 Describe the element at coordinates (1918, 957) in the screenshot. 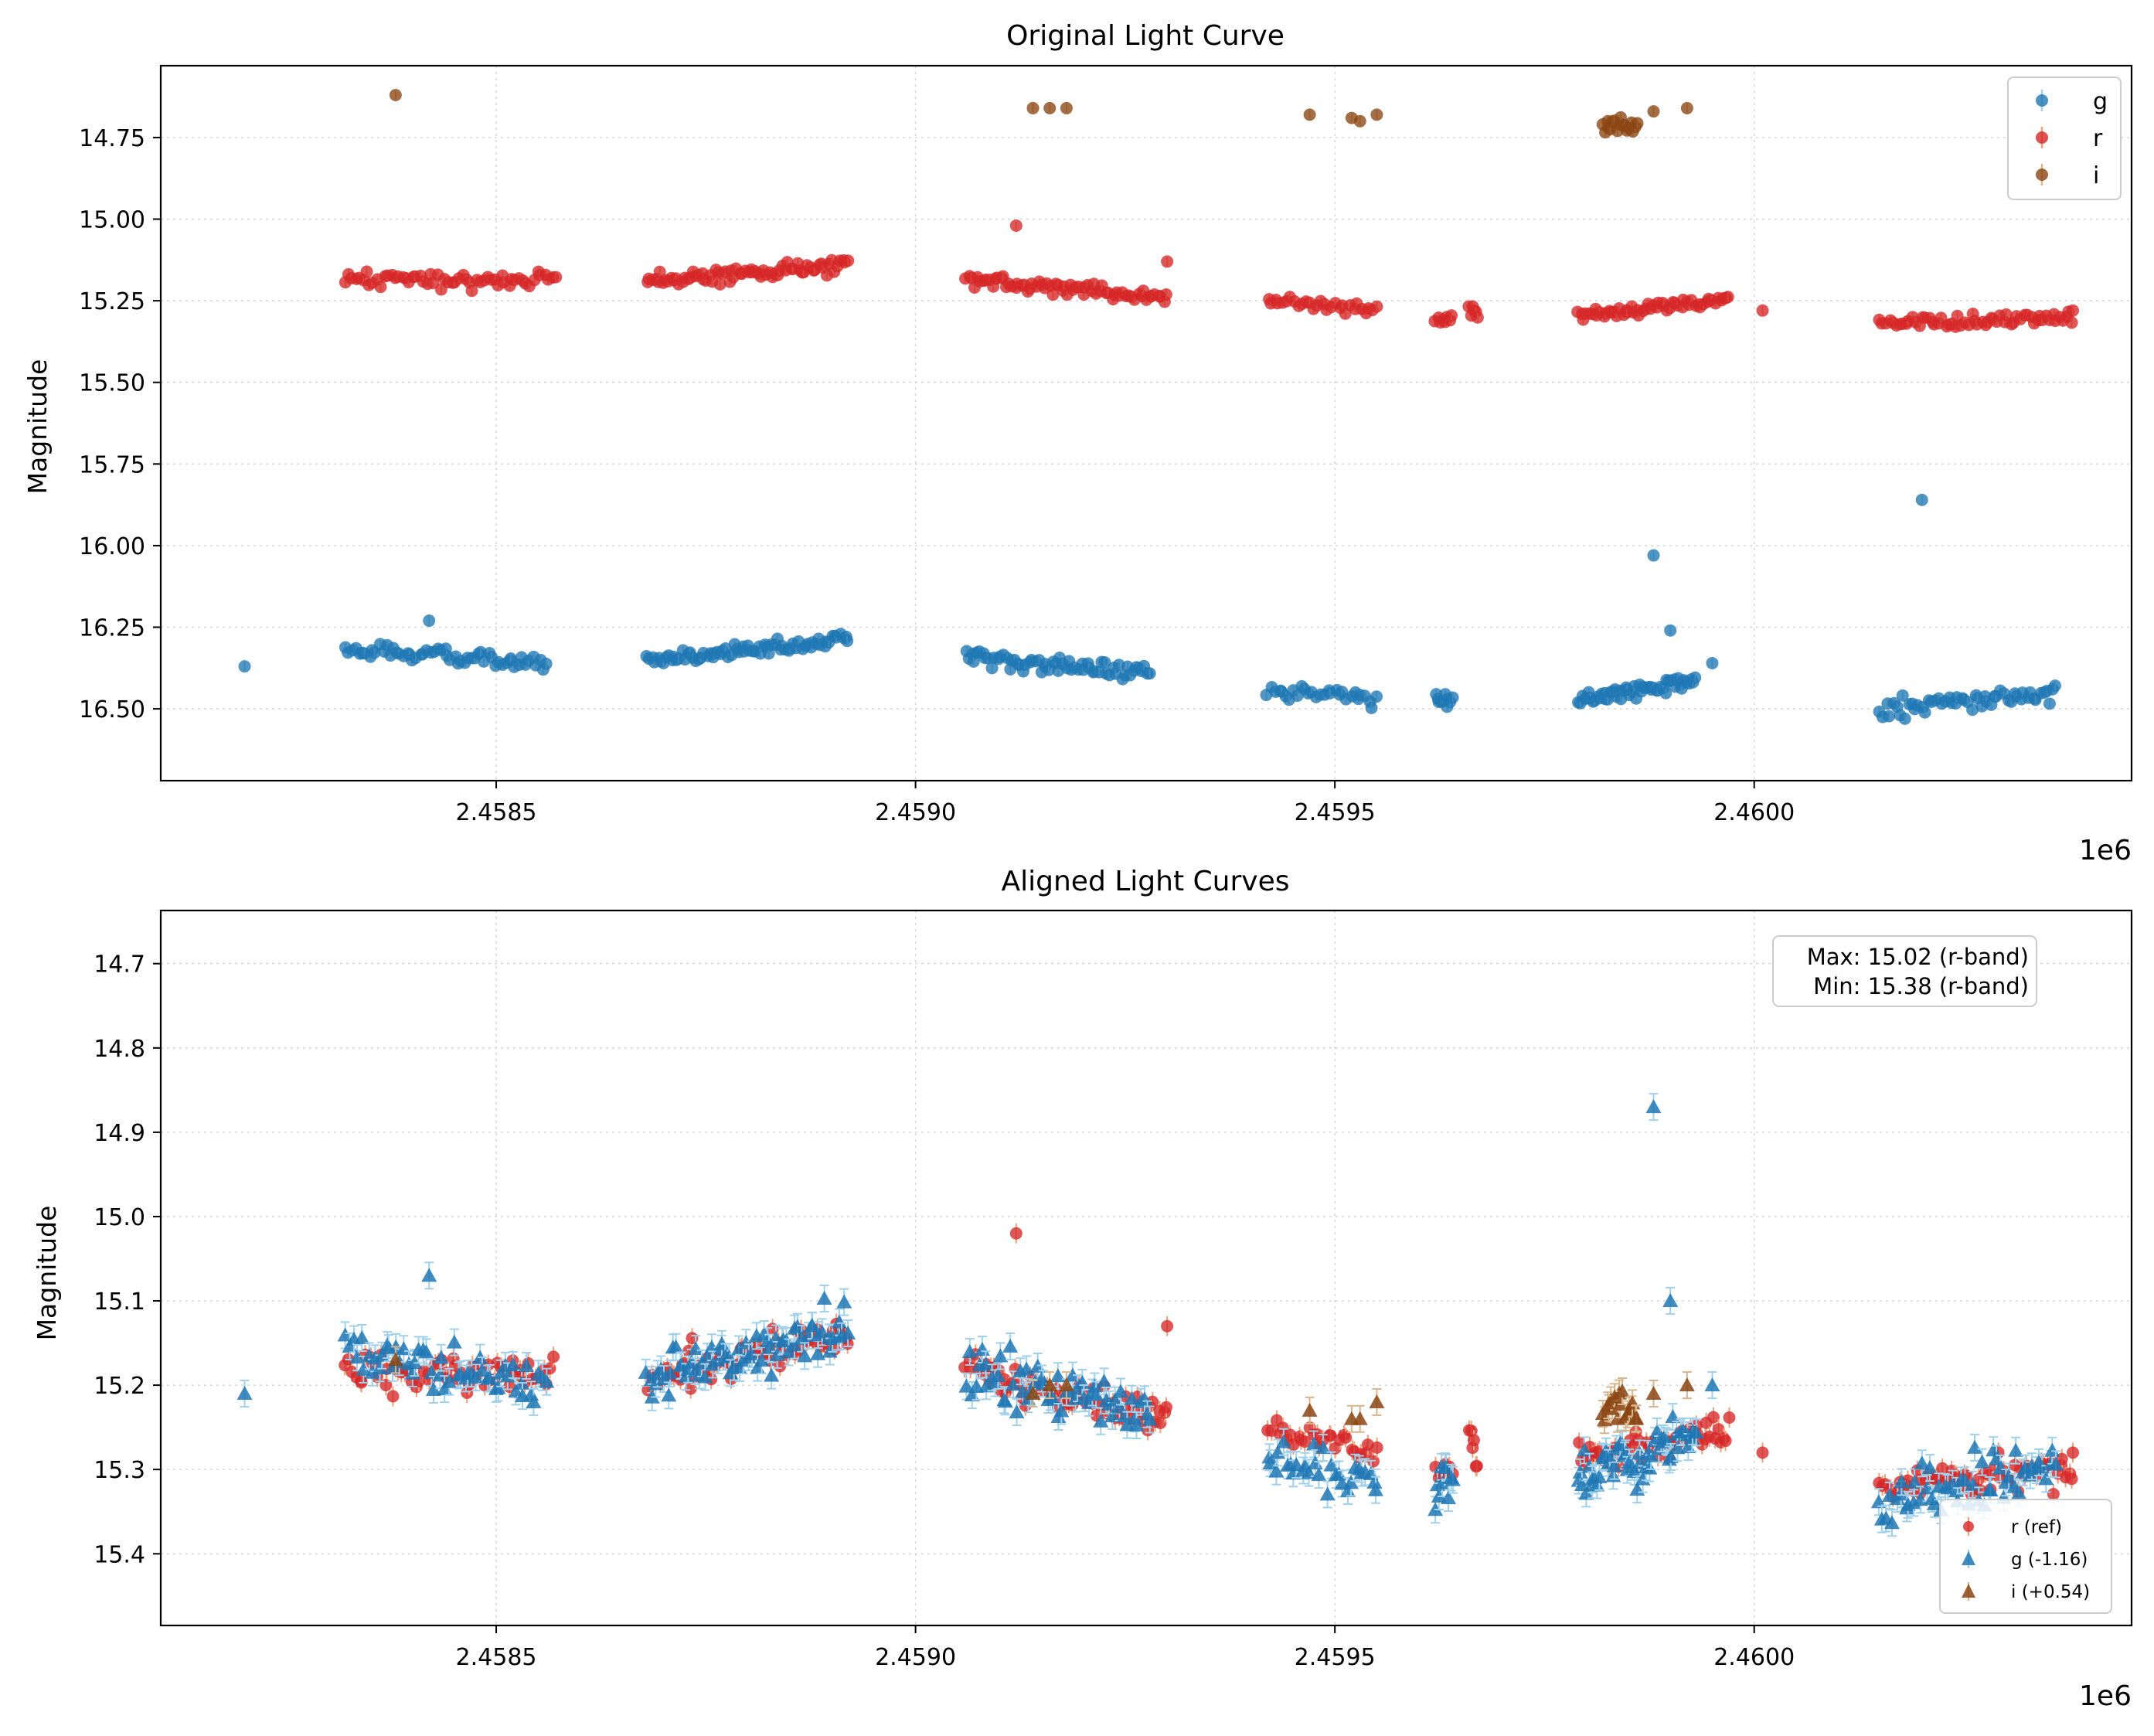

I see `annotation-max: Max: 15.02 (r-band)` at that location.